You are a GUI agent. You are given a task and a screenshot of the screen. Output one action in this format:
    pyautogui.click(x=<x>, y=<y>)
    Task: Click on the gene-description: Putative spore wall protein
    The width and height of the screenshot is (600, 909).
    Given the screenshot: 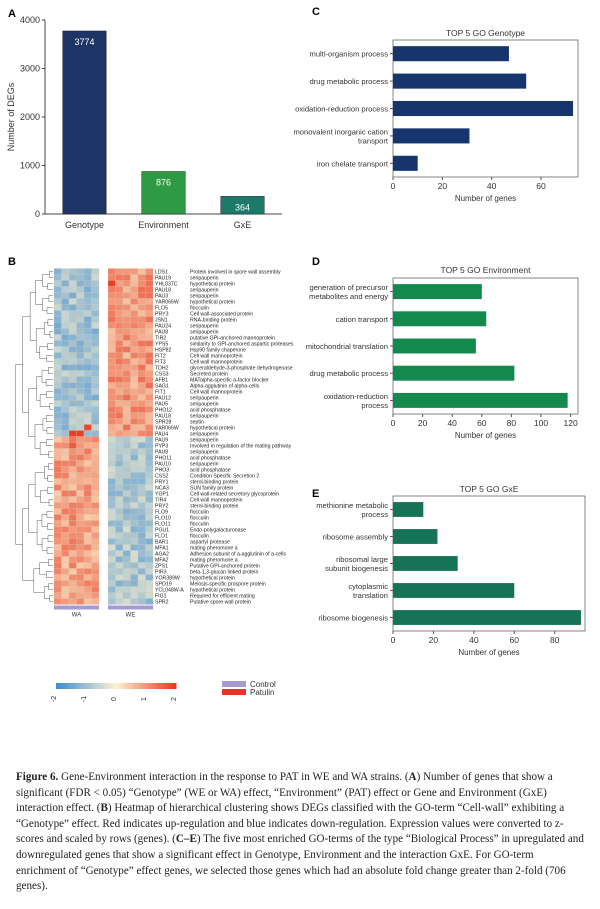 What is the action you would take?
    pyautogui.click(x=220, y=602)
    